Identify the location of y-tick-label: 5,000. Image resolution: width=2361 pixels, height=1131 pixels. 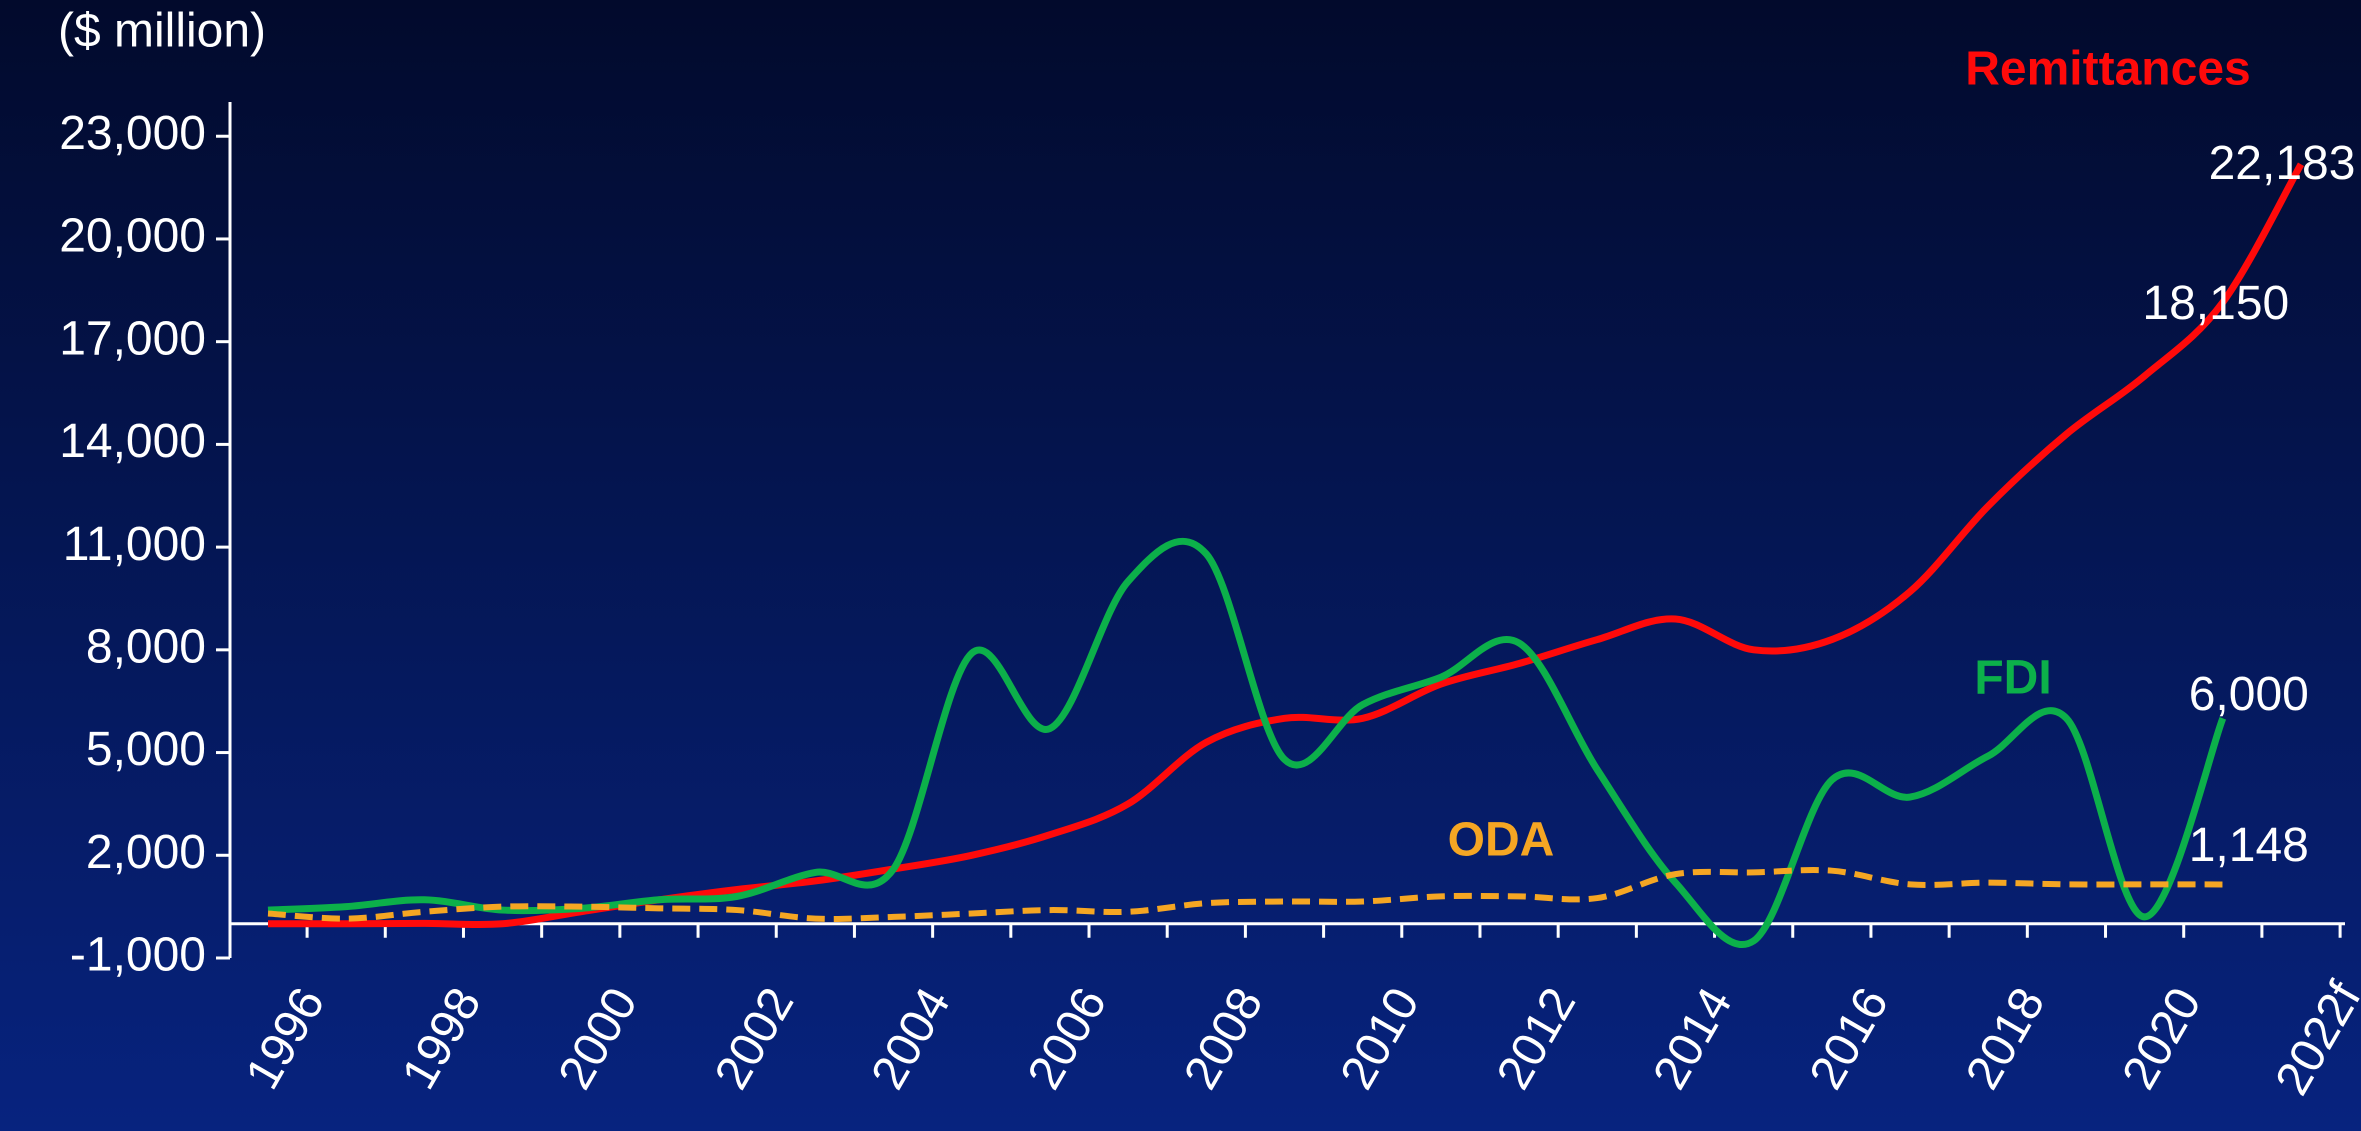
(146, 749).